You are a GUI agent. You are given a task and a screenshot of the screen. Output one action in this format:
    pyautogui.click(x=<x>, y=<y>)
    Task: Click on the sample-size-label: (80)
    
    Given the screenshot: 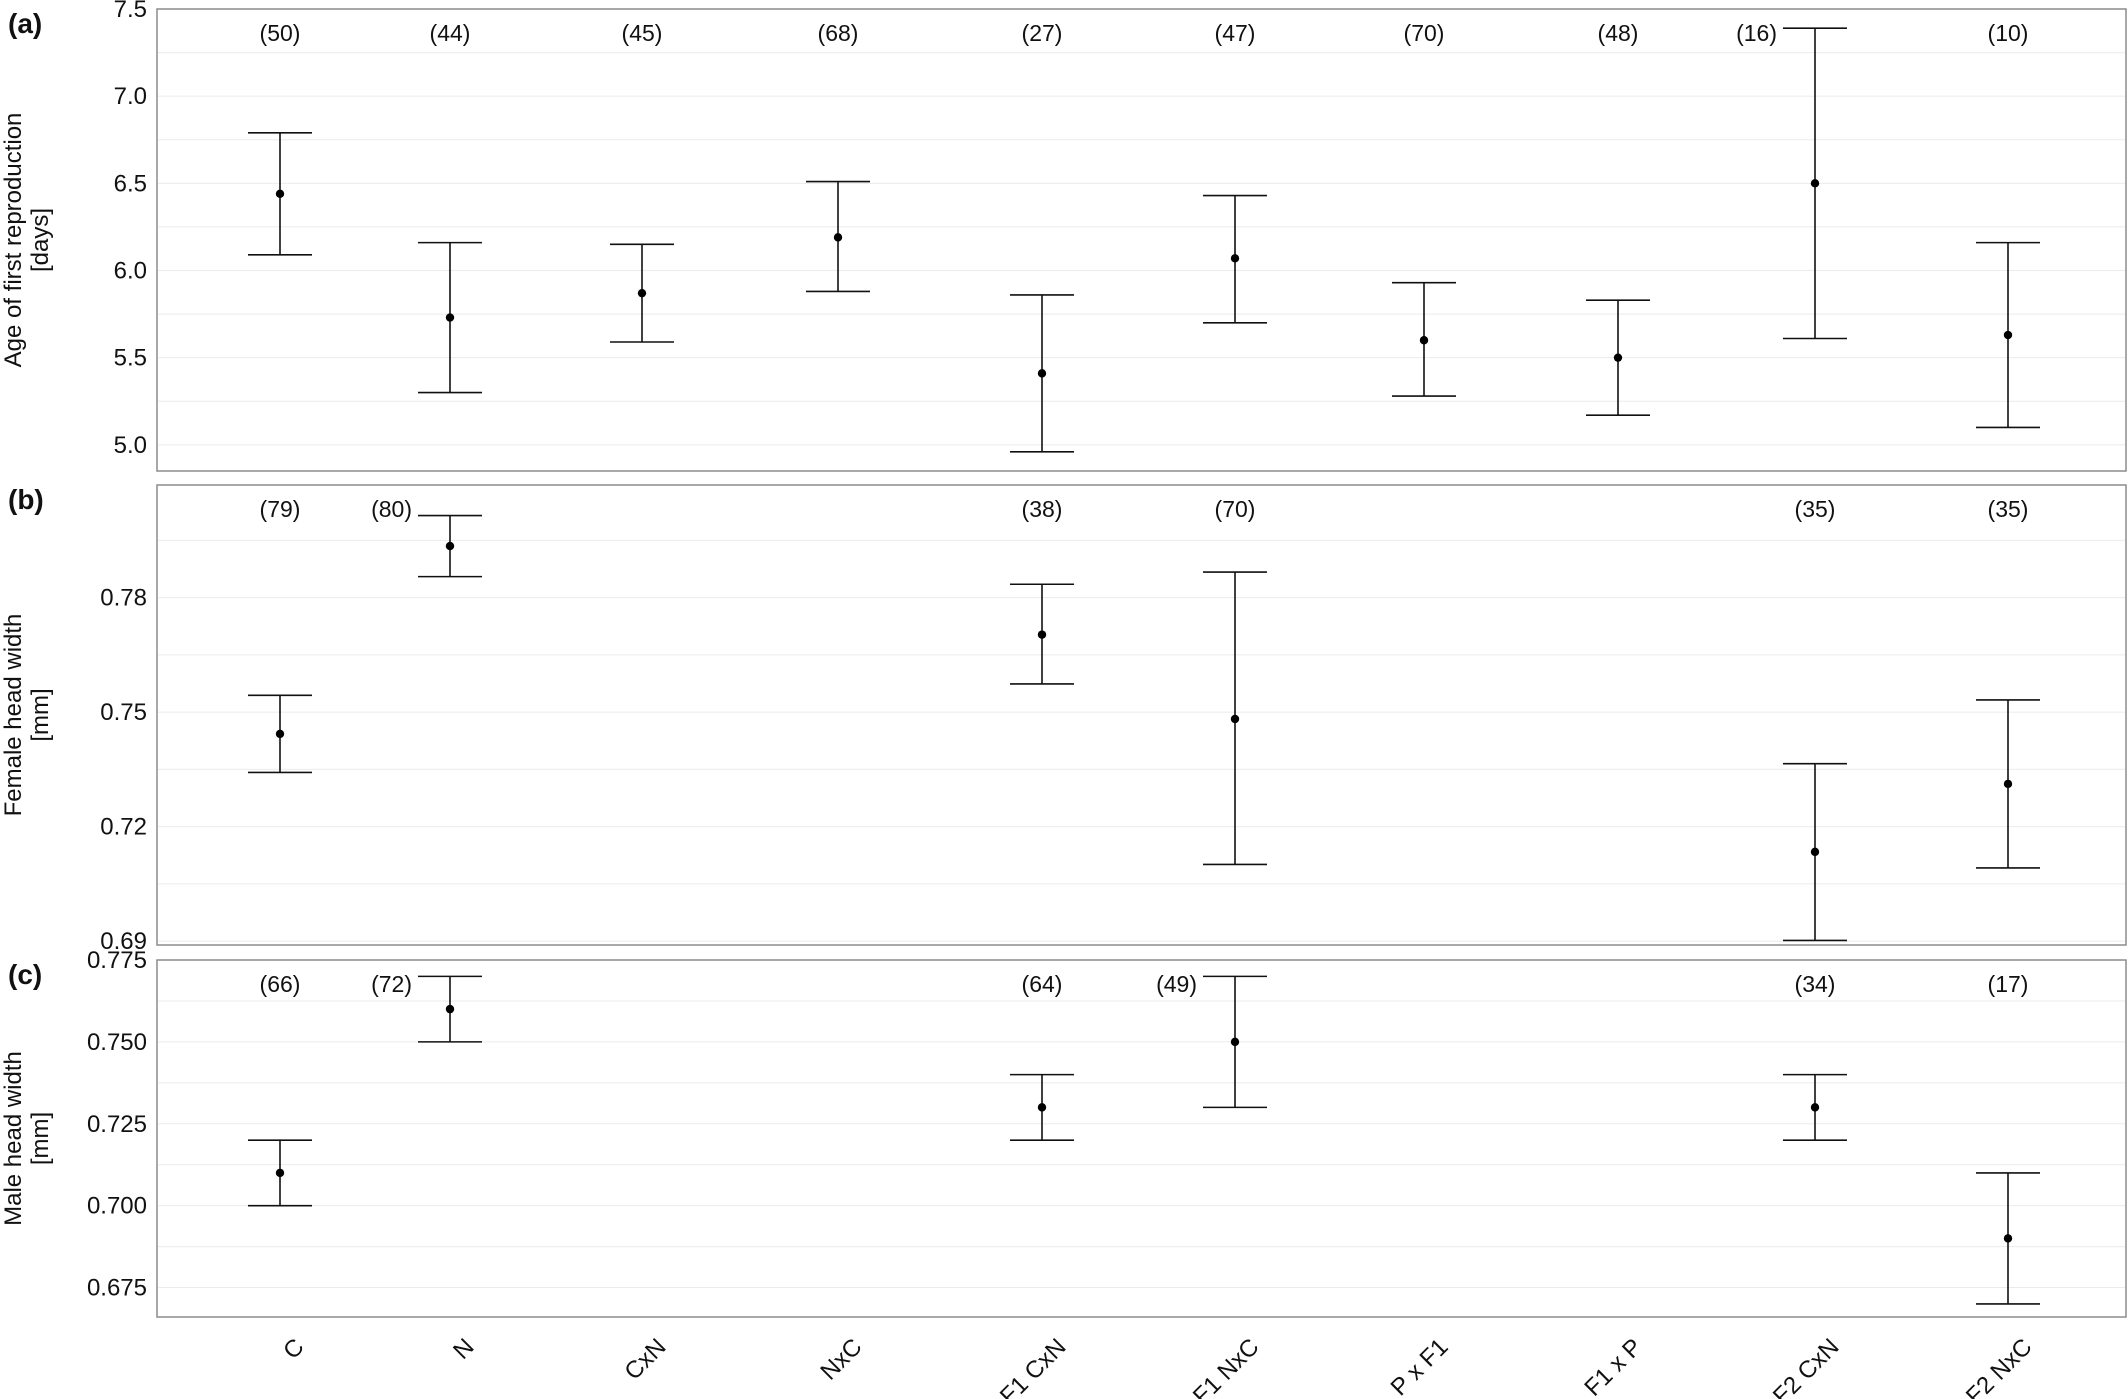 What is the action you would take?
    pyautogui.click(x=391, y=509)
    